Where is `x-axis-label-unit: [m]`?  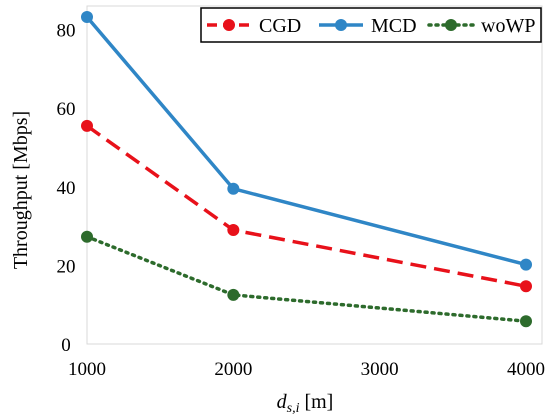
x-axis-label-unit: [m] is located at coordinates (316, 402).